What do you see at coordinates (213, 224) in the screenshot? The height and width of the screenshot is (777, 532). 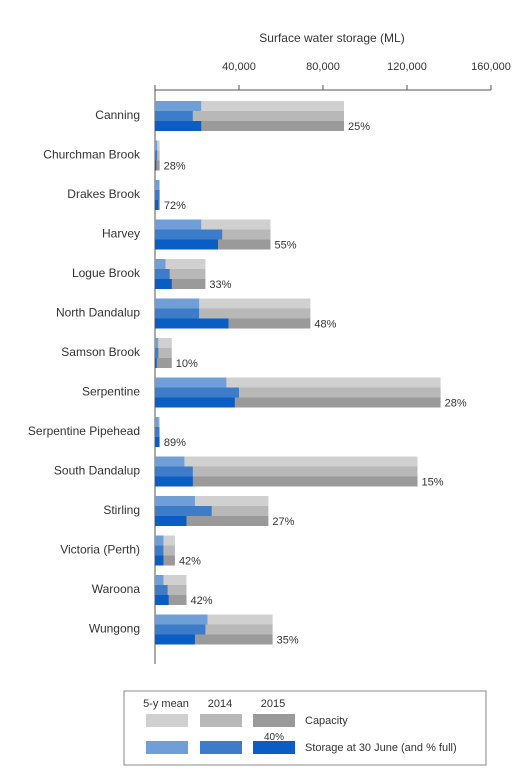 I see `capacity-bar-harvey-5-y-mean` at bounding box center [213, 224].